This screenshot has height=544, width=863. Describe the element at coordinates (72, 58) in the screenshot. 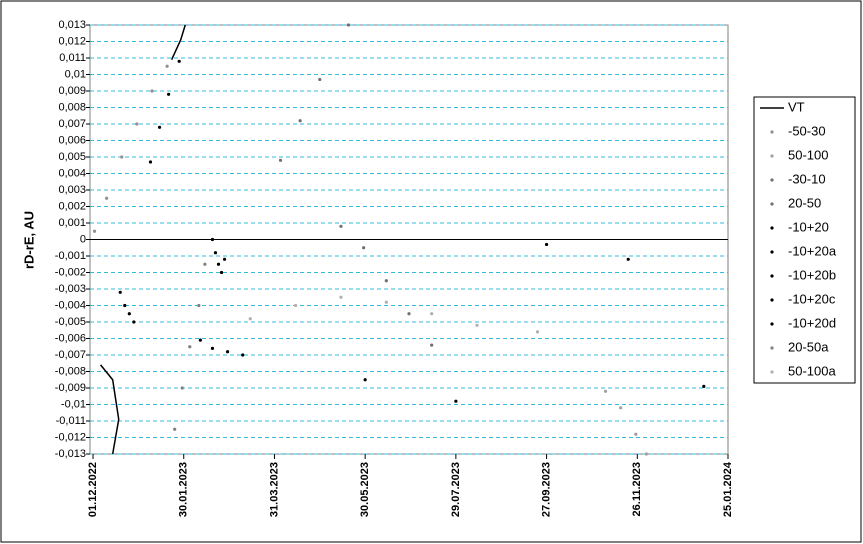

I see `y-tick-label: 0,011` at that location.